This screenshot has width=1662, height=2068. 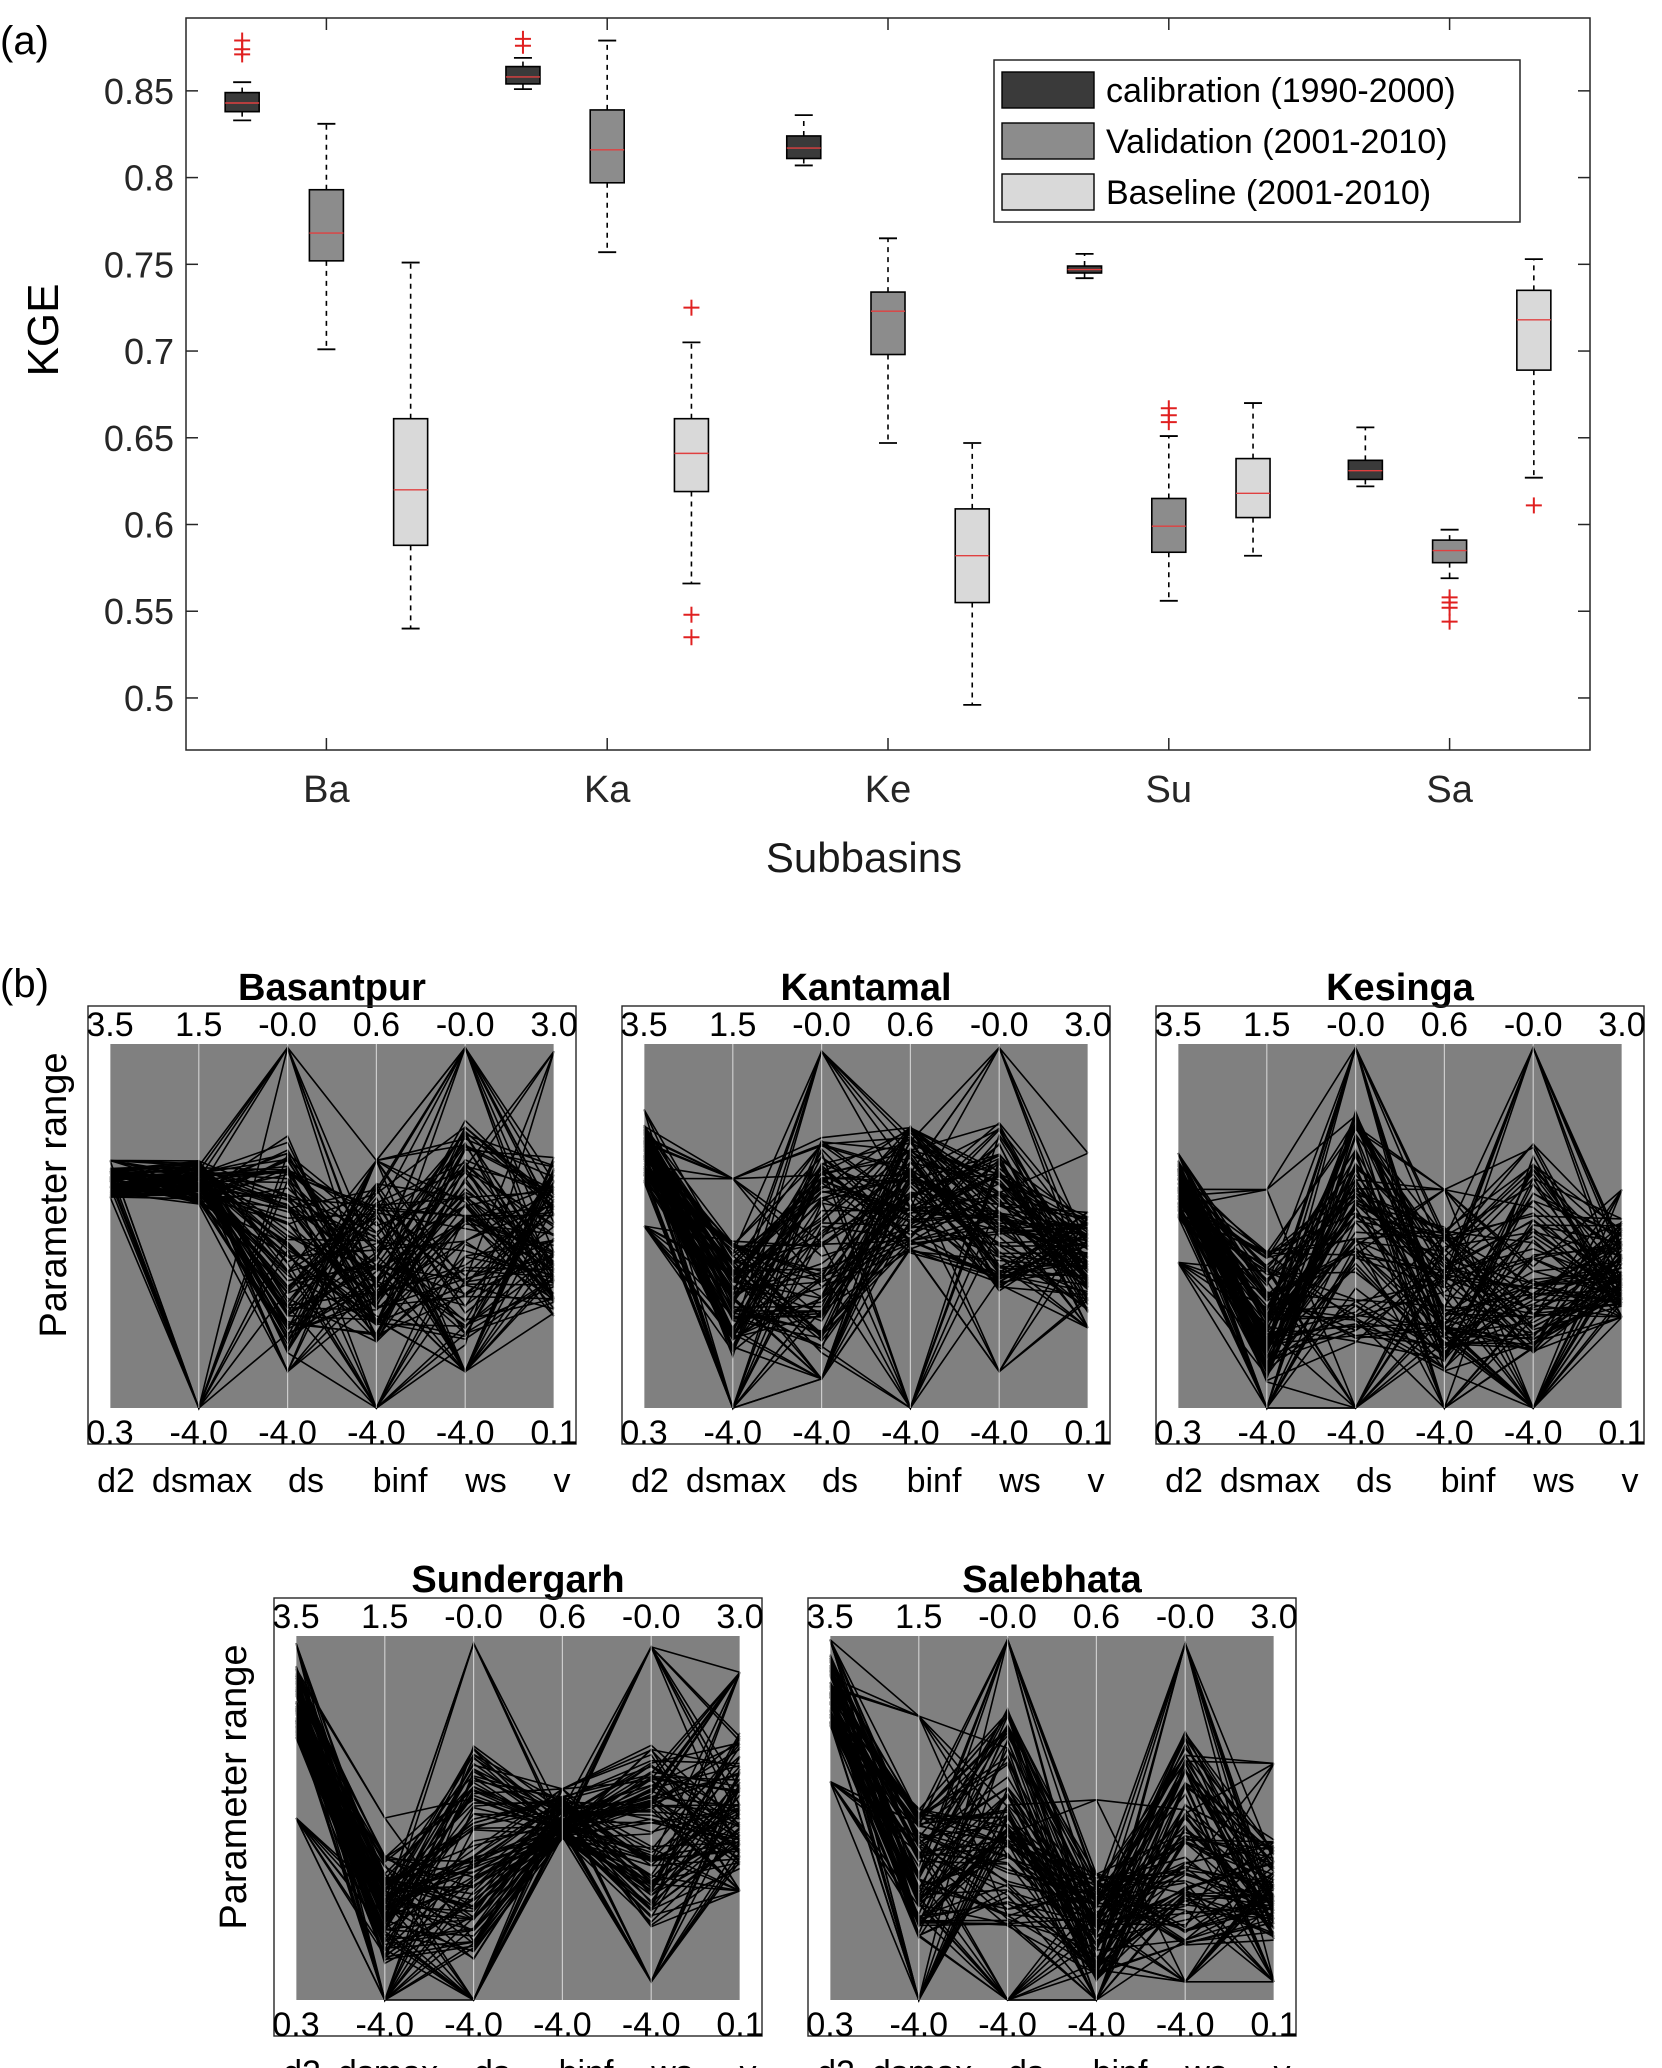 What do you see at coordinates (517, 1580) in the screenshot?
I see `panel-title: Sundergarh` at bounding box center [517, 1580].